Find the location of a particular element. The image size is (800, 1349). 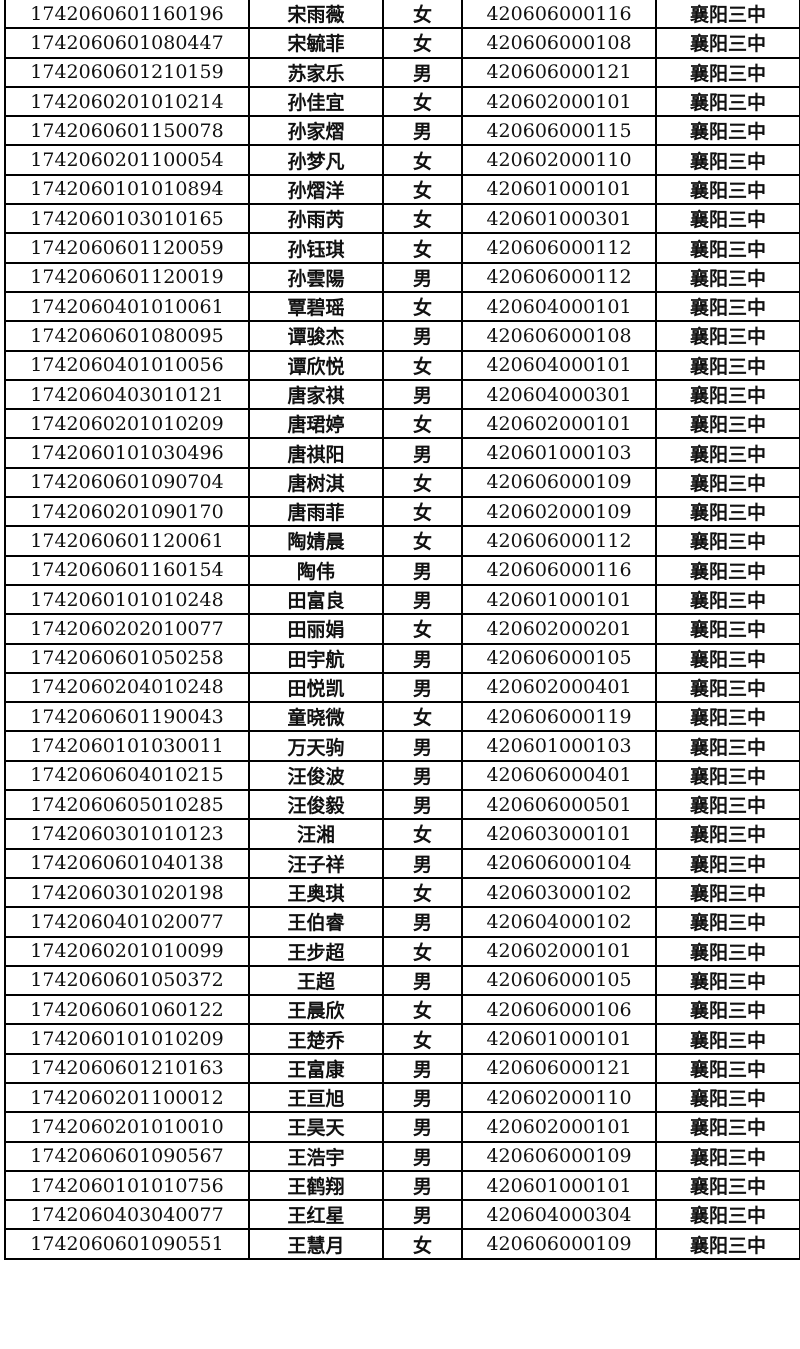

school-code-cell: 420602000401 is located at coordinates (559, 687).